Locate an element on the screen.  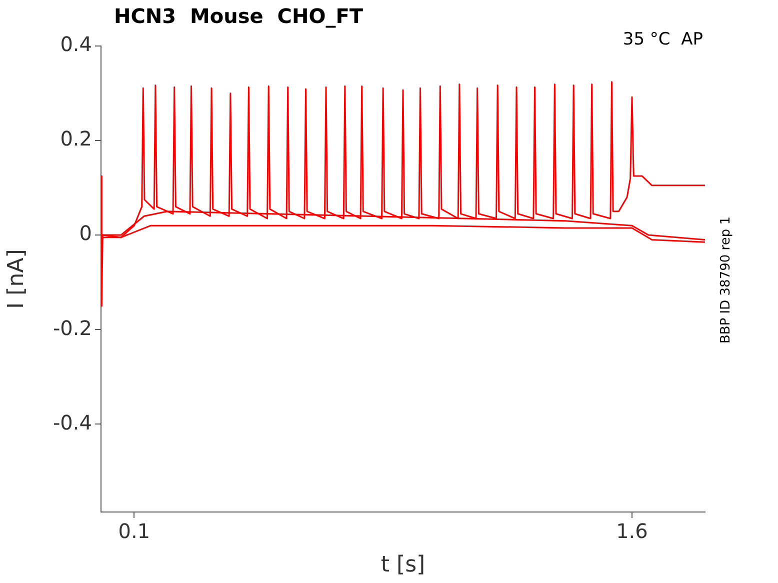
chart-title: HCN3 Mouse CHO_FT is located at coordinates (239, 16).